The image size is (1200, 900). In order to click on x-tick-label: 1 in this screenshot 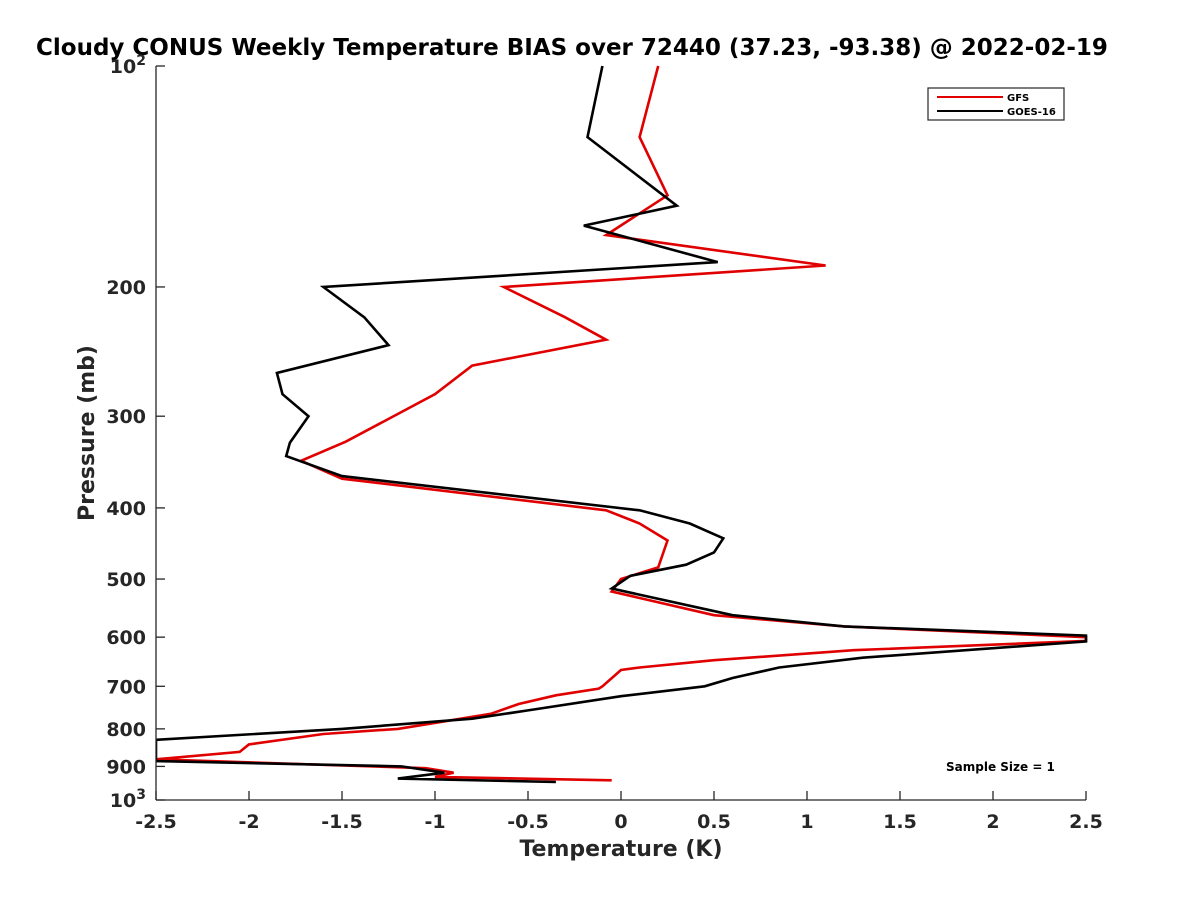, I will do `click(806, 822)`.